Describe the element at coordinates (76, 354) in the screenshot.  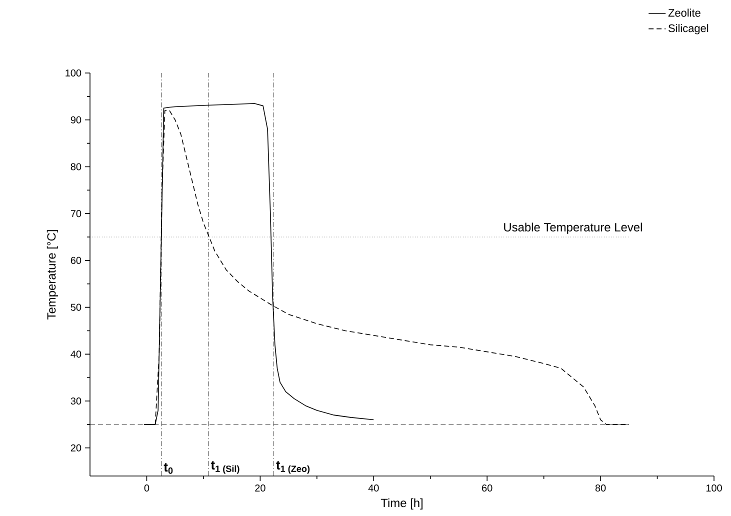
I see `y-tick-label: 40` at that location.